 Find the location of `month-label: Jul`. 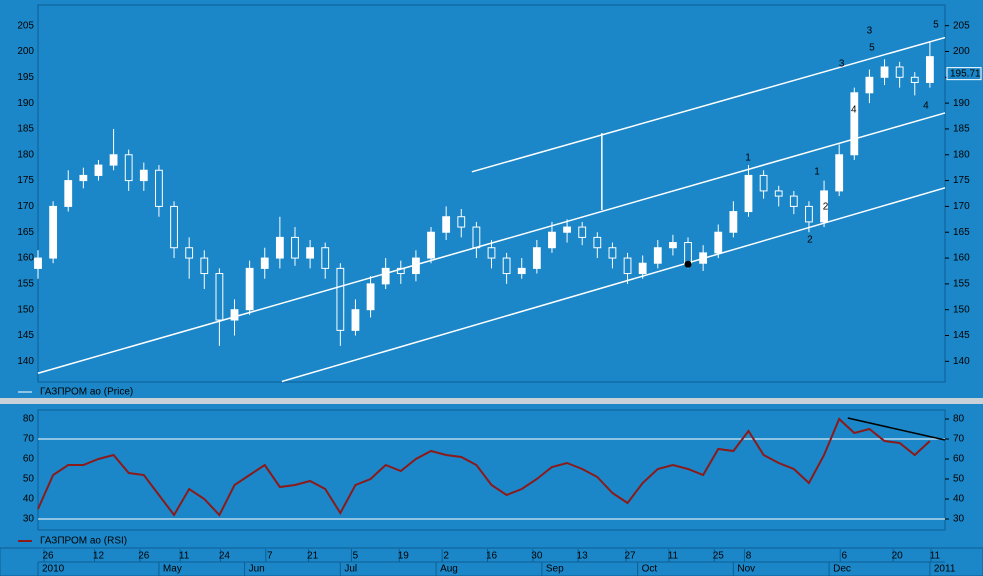

month-label: Jul is located at coordinates (350, 569).